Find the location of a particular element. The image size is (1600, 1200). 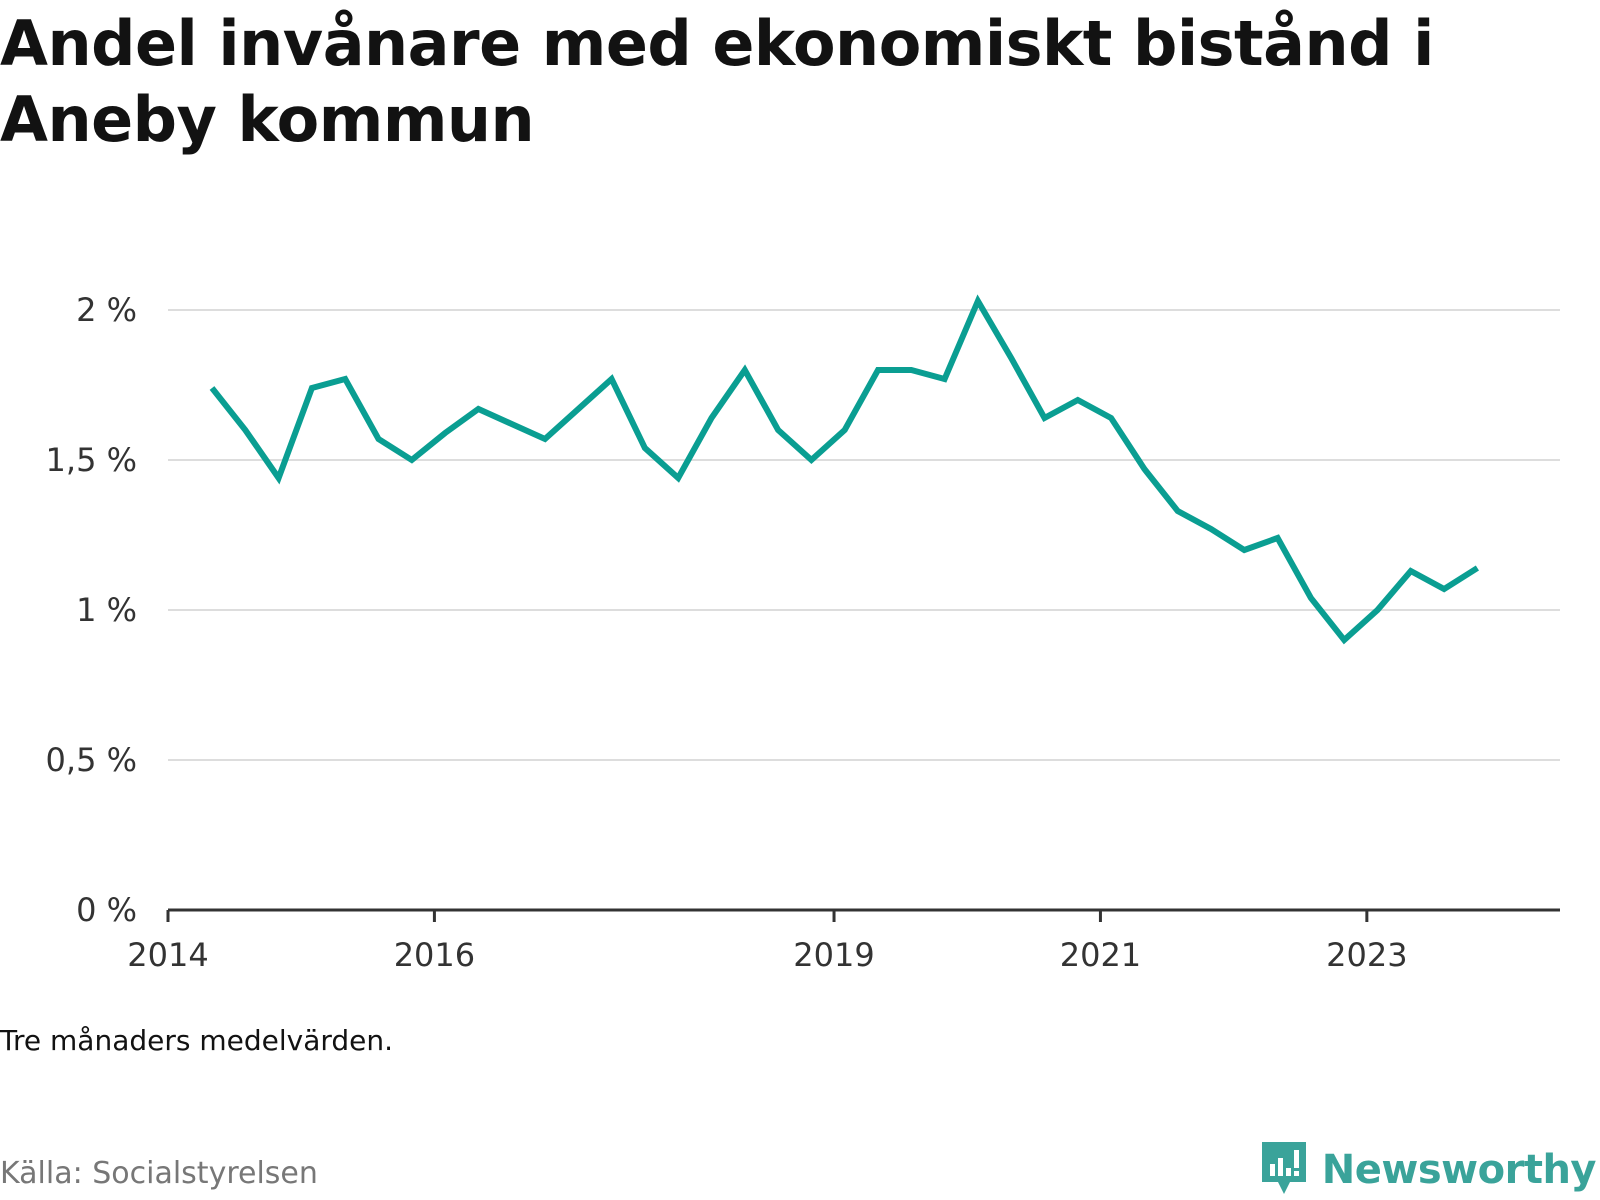

x-tick-label: 2014 is located at coordinates (167, 955).